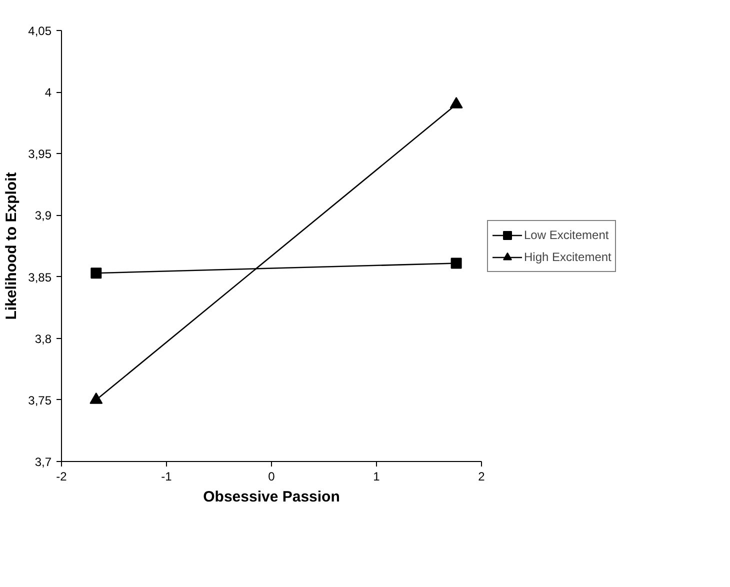 Image resolution: width=730 pixels, height=587 pixels. I want to click on y-tick-label: 3,7, so click(43, 462).